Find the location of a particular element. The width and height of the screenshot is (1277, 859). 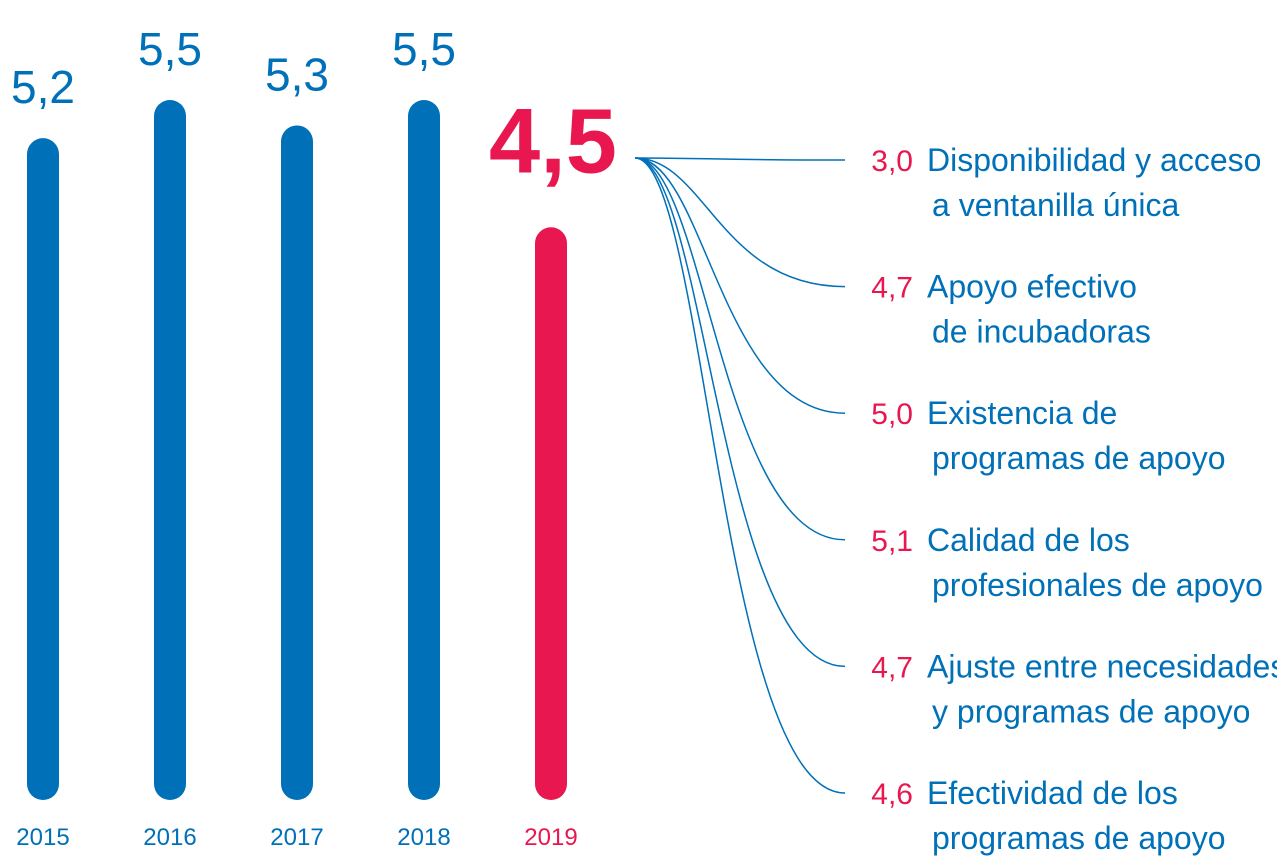

breakdown-label: profesionales de apoyo is located at coordinates (1097, 585).